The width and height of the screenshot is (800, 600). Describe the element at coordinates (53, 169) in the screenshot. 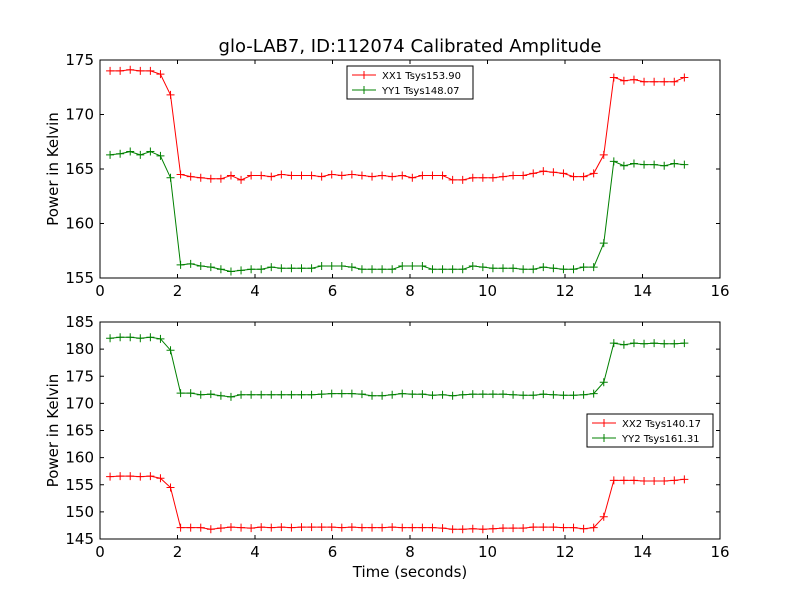

I see `y-axis-label: Power in Kelvin` at that location.